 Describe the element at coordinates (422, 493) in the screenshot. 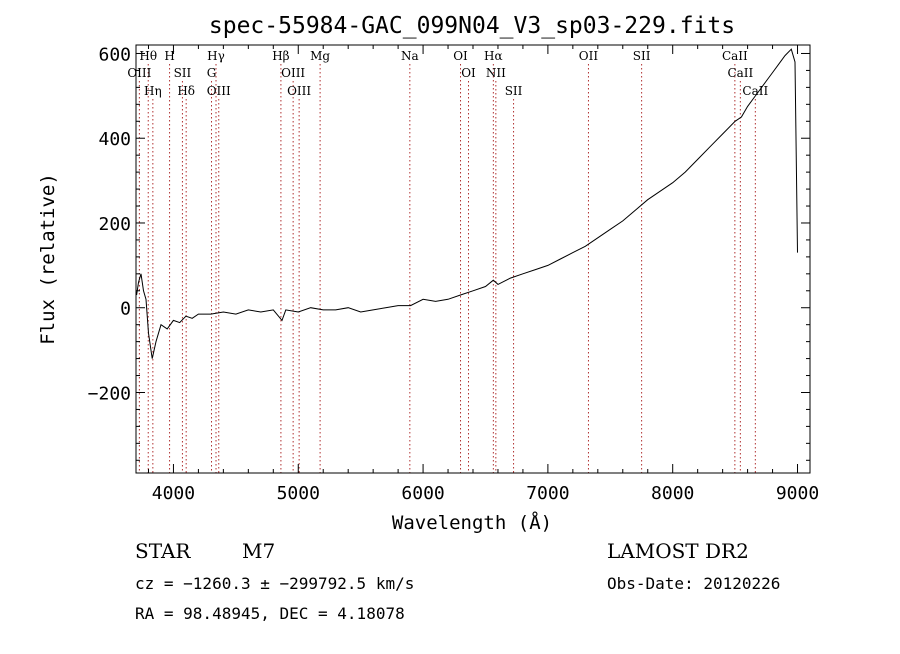

I see `x-tick-label: 6000` at that location.